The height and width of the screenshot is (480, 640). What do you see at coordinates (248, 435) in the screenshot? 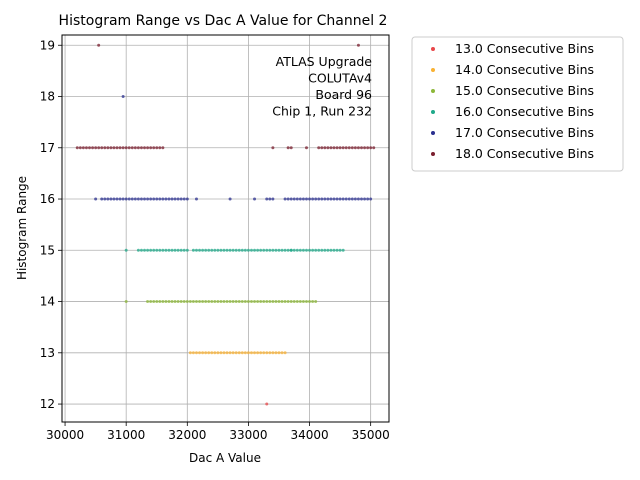
I see `x-tick-label: 33000` at bounding box center [248, 435].